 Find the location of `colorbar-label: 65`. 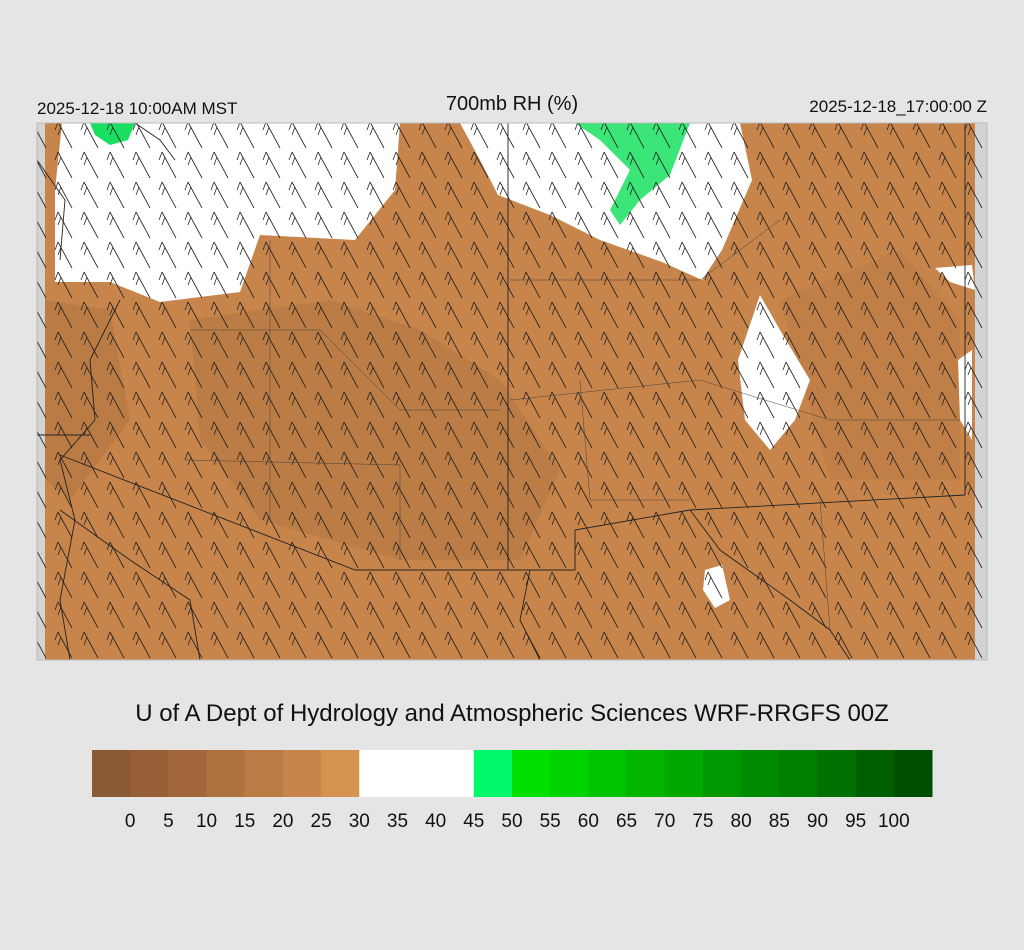

colorbar-label: 65 is located at coordinates (626, 821).